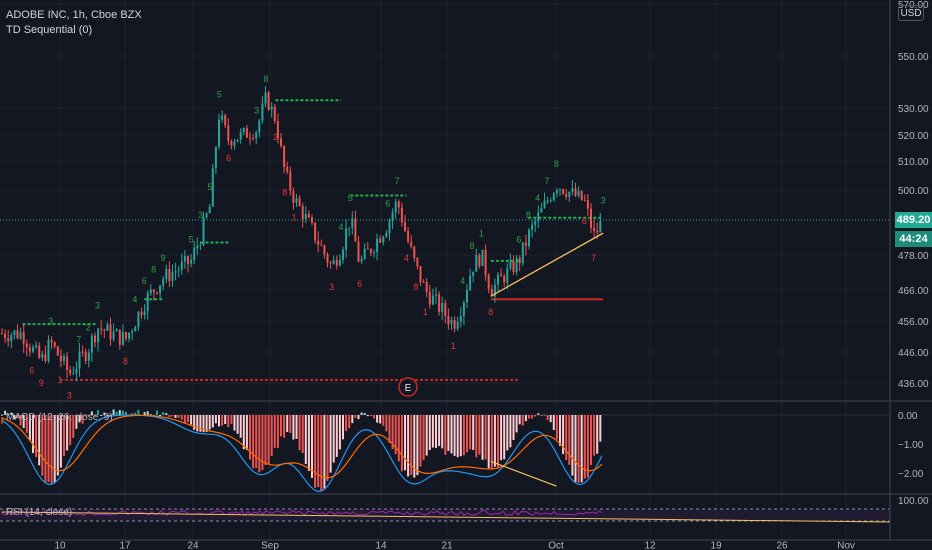 This screenshot has width=932, height=550. I want to click on td-count-label: 4, so click(340, 227).